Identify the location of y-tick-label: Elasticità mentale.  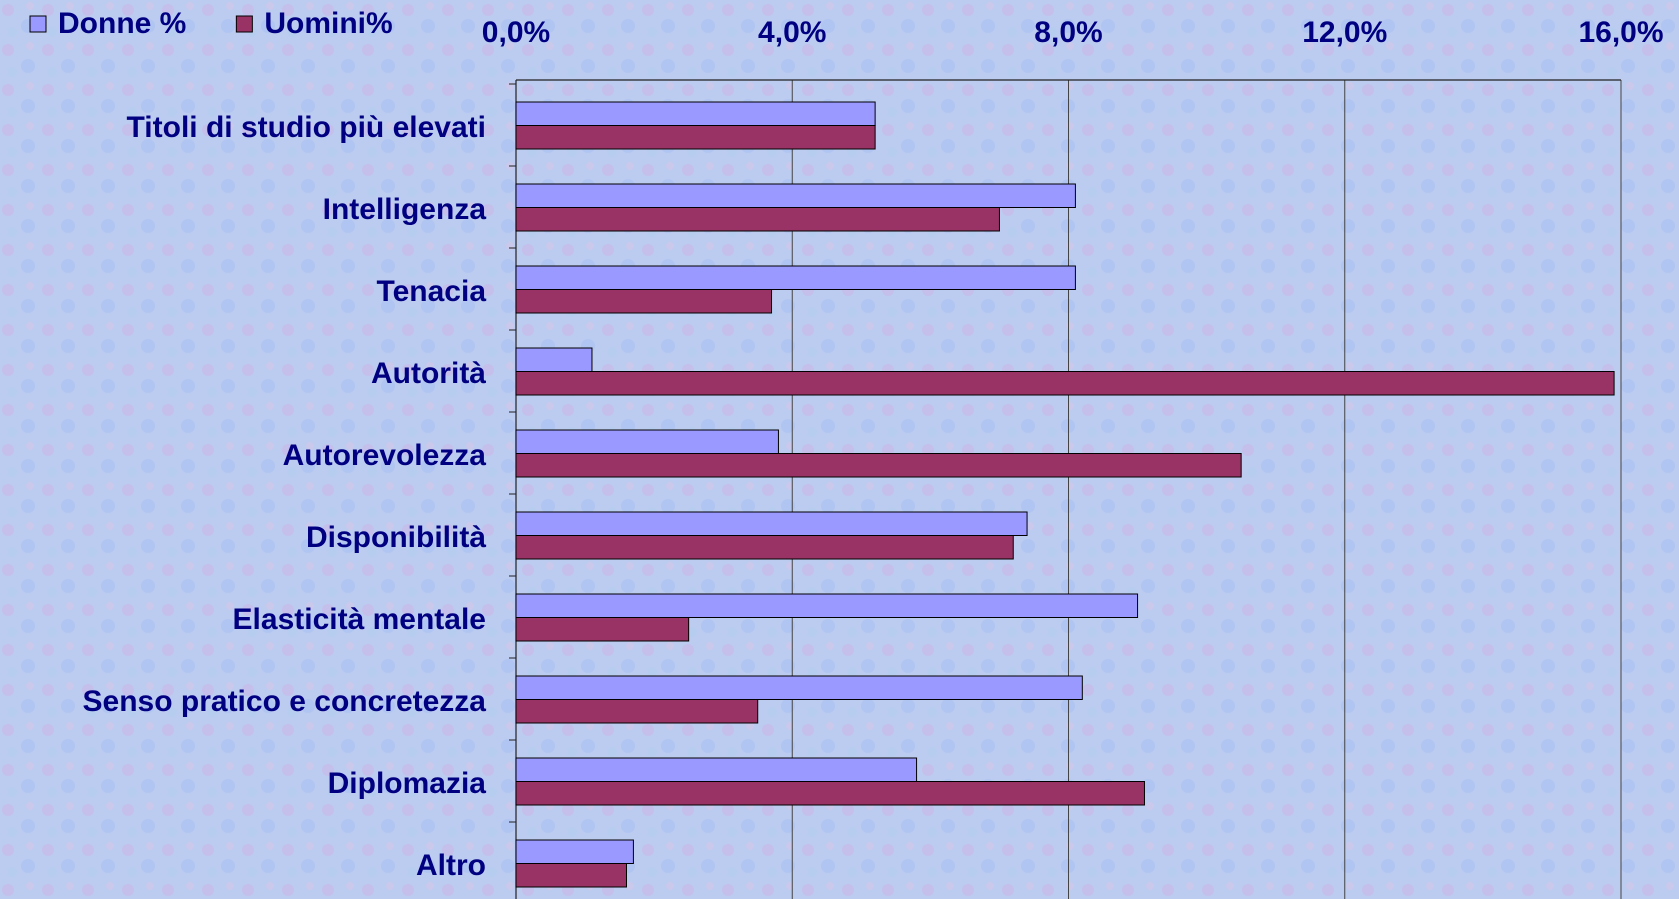
(359, 619).